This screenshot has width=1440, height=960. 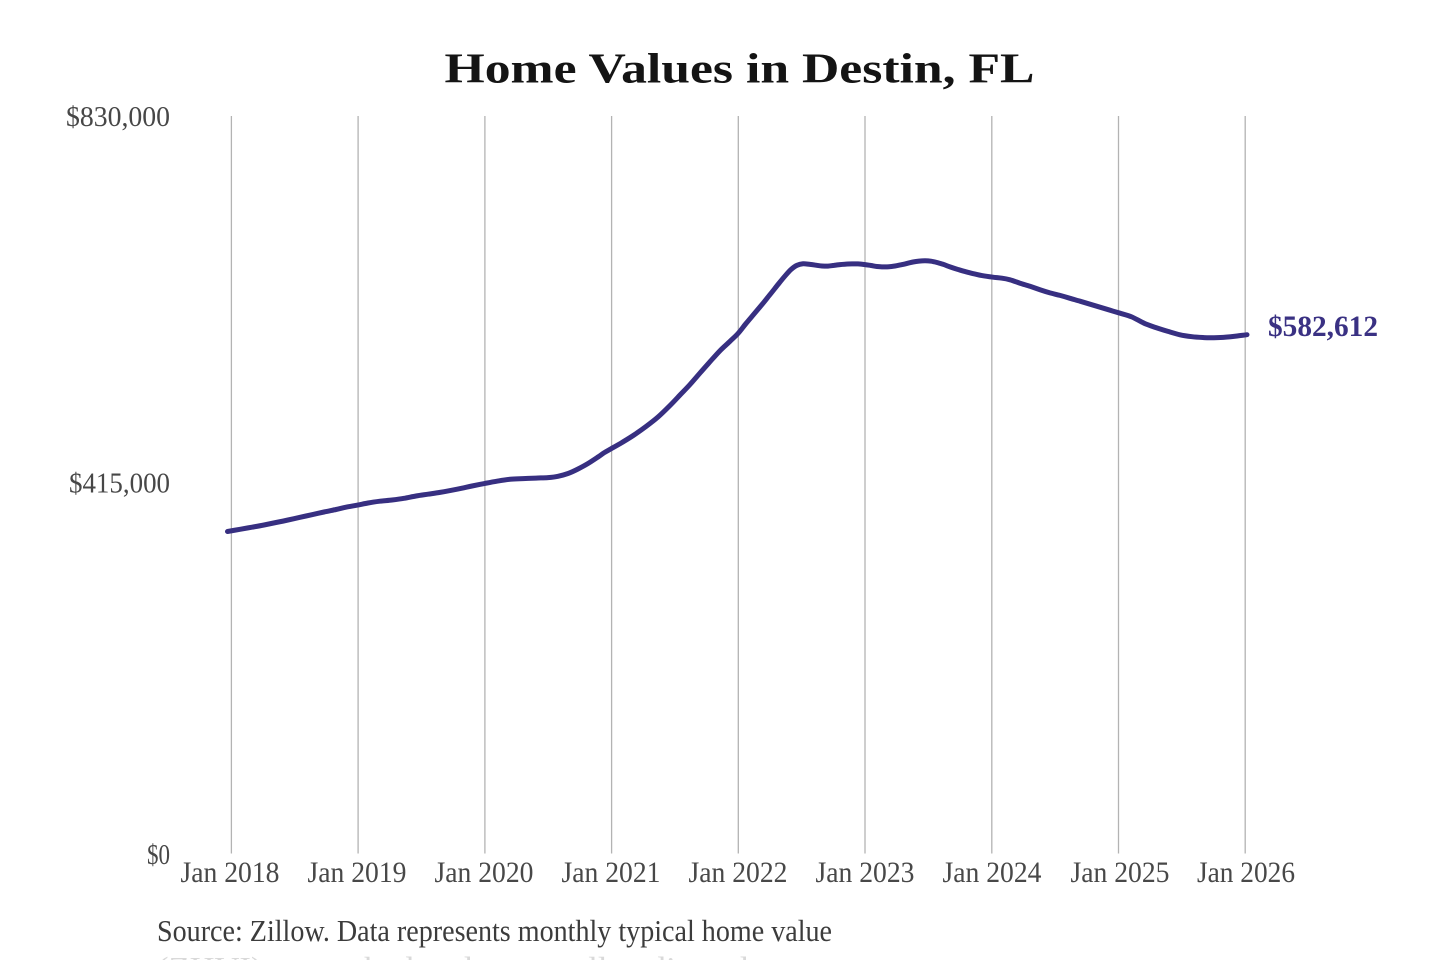 I want to click on svg-text: Jan 2018, so click(x=230, y=872).